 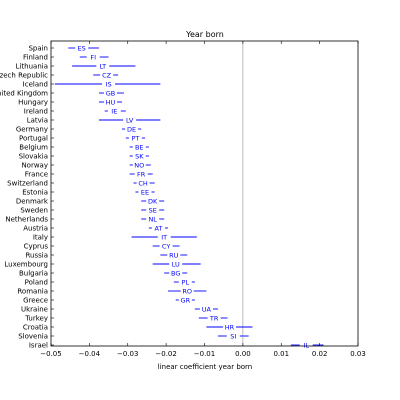 What do you see at coordinates (153, 210) in the screenshot?
I see `estimate-code-label: SE` at bounding box center [153, 210].